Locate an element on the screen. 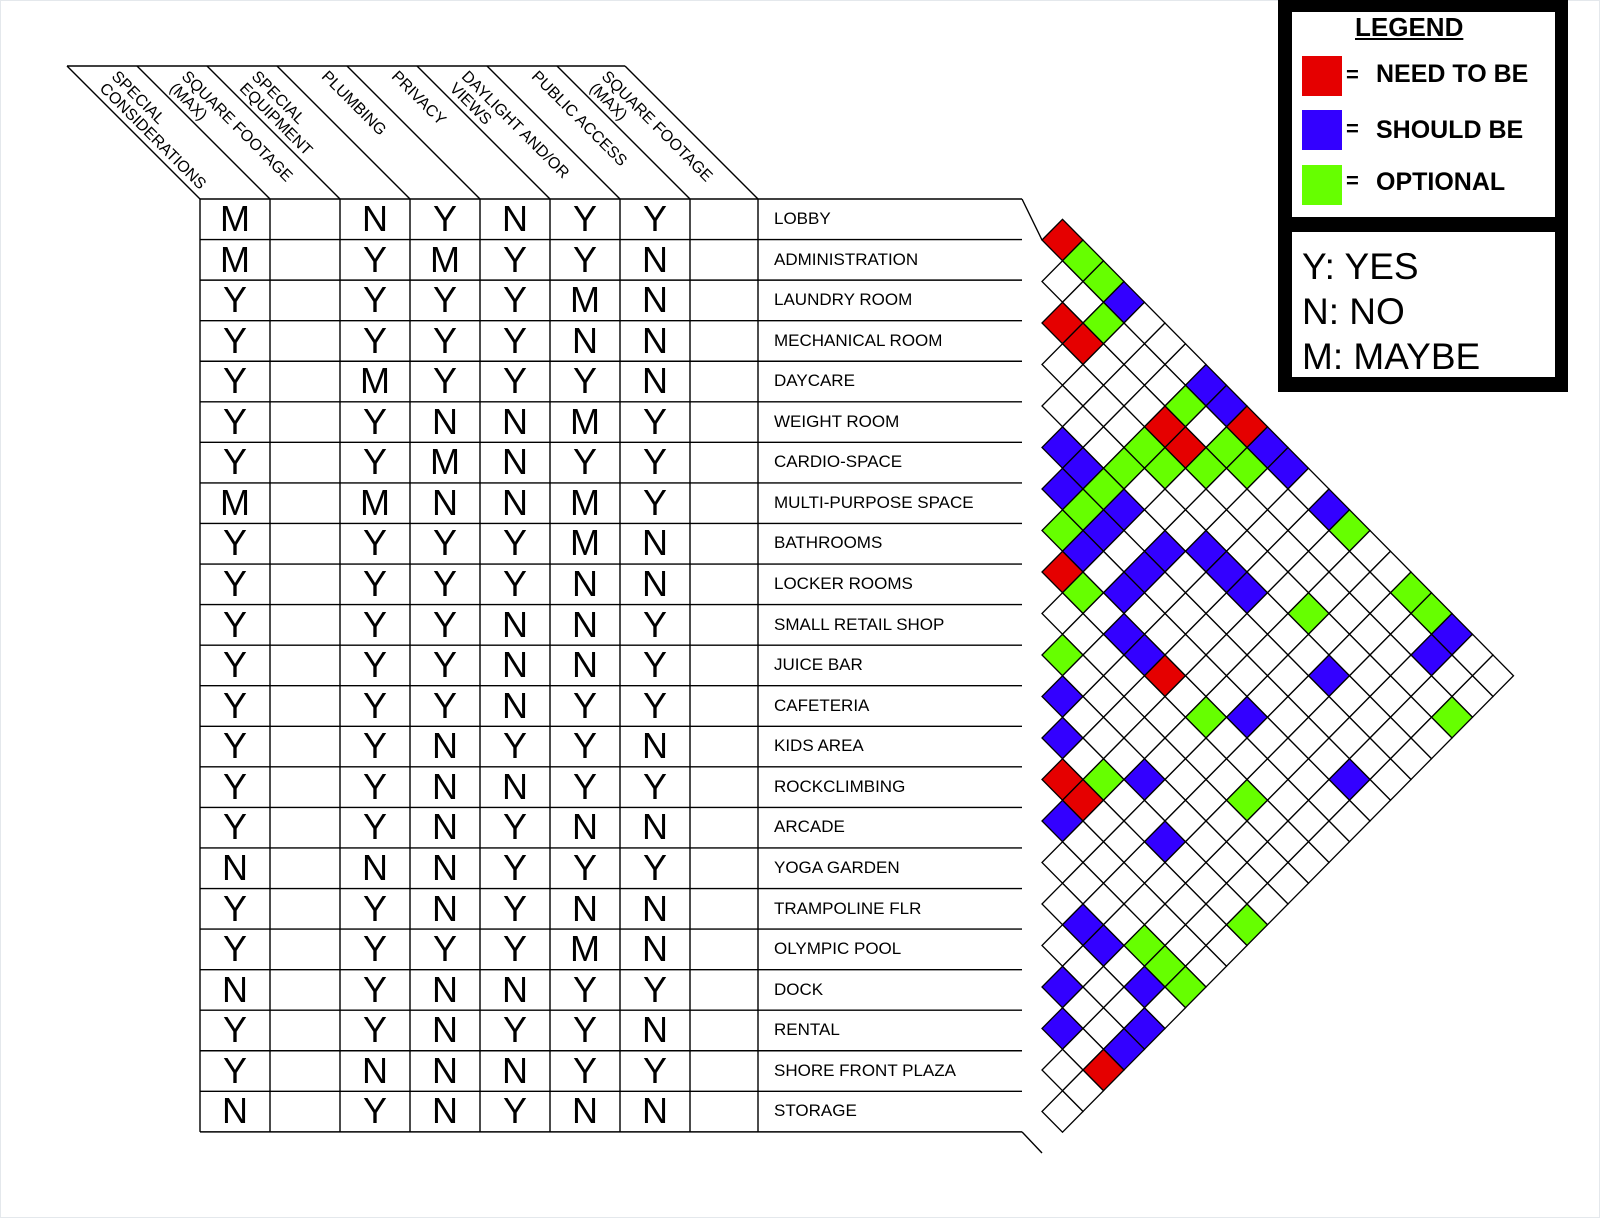 The height and width of the screenshot is (1218, 1600). room-label: TRAMPOLINE FLR is located at coordinates (848, 908).